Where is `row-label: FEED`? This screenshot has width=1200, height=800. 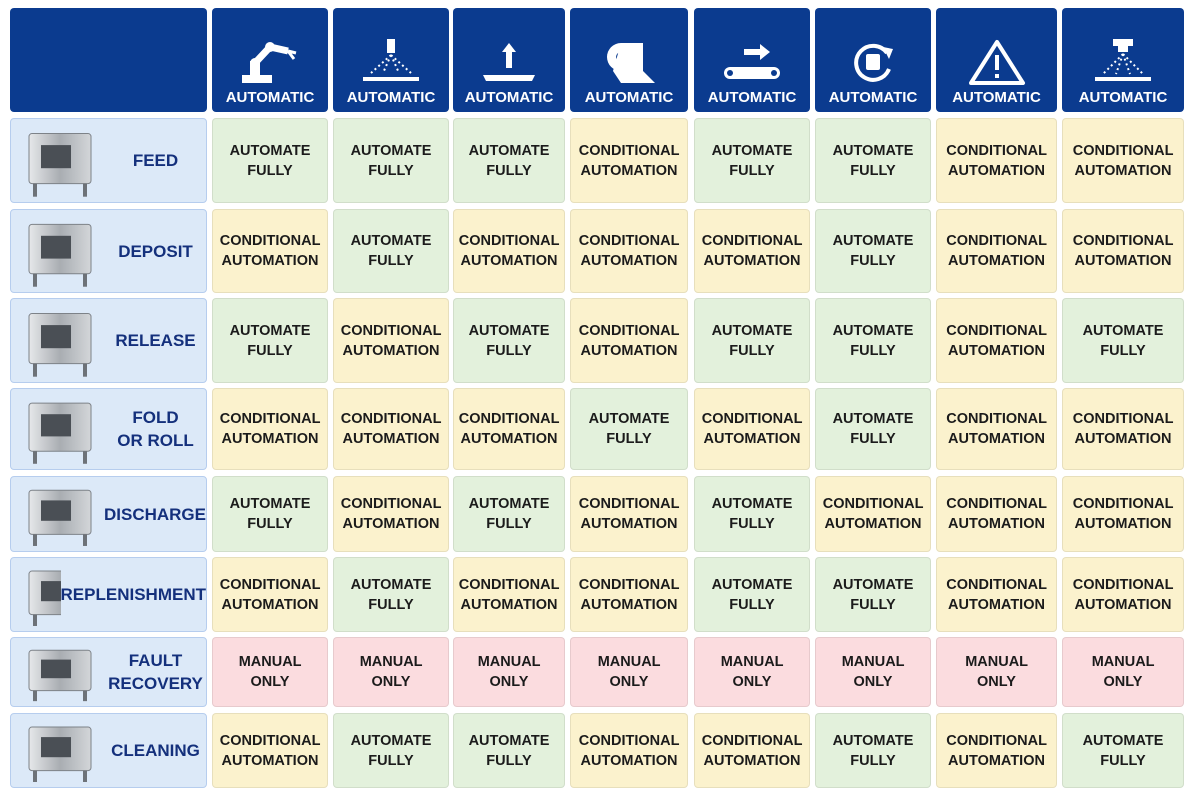 row-label: FEED is located at coordinates (155, 160).